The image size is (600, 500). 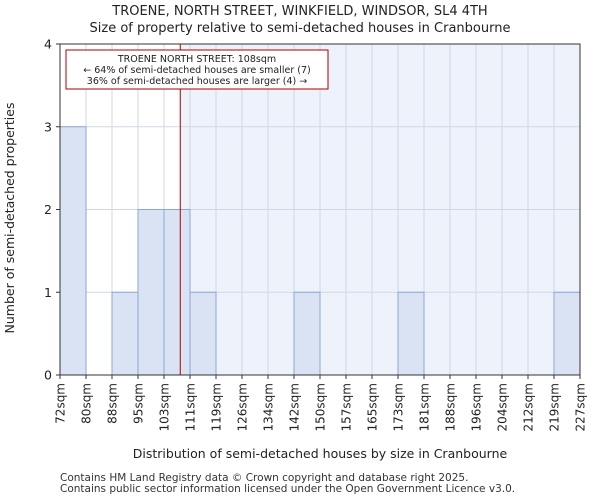 What do you see at coordinates (48, 44) in the screenshot?
I see `y-tick-label: 4` at bounding box center [48, 44].